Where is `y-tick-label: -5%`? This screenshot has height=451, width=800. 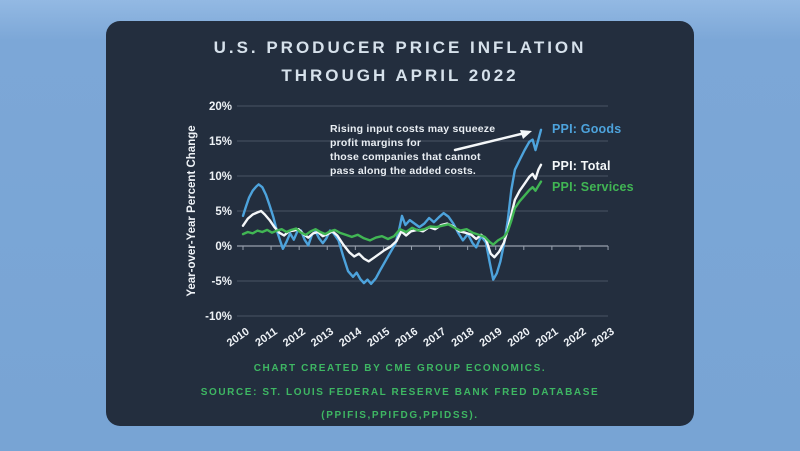
y-tick-label: -5% is located at coordinates (222, 282).